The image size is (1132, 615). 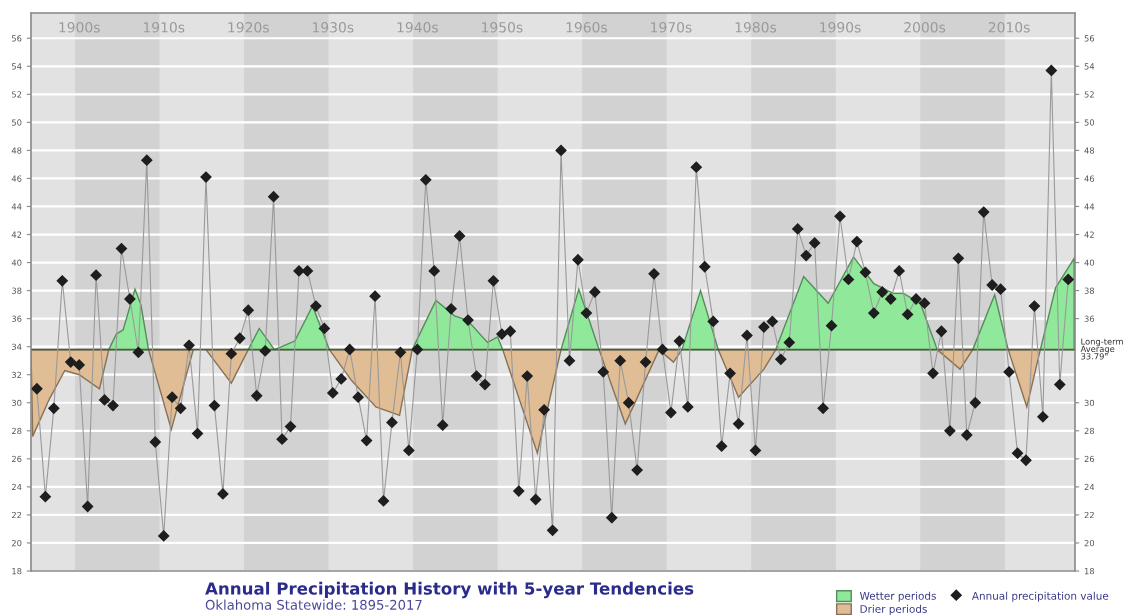 What do you see at coordinates (16, 515) in the screenshot?
I see `y-tick-label: 22` at bounding box center [16, 515].